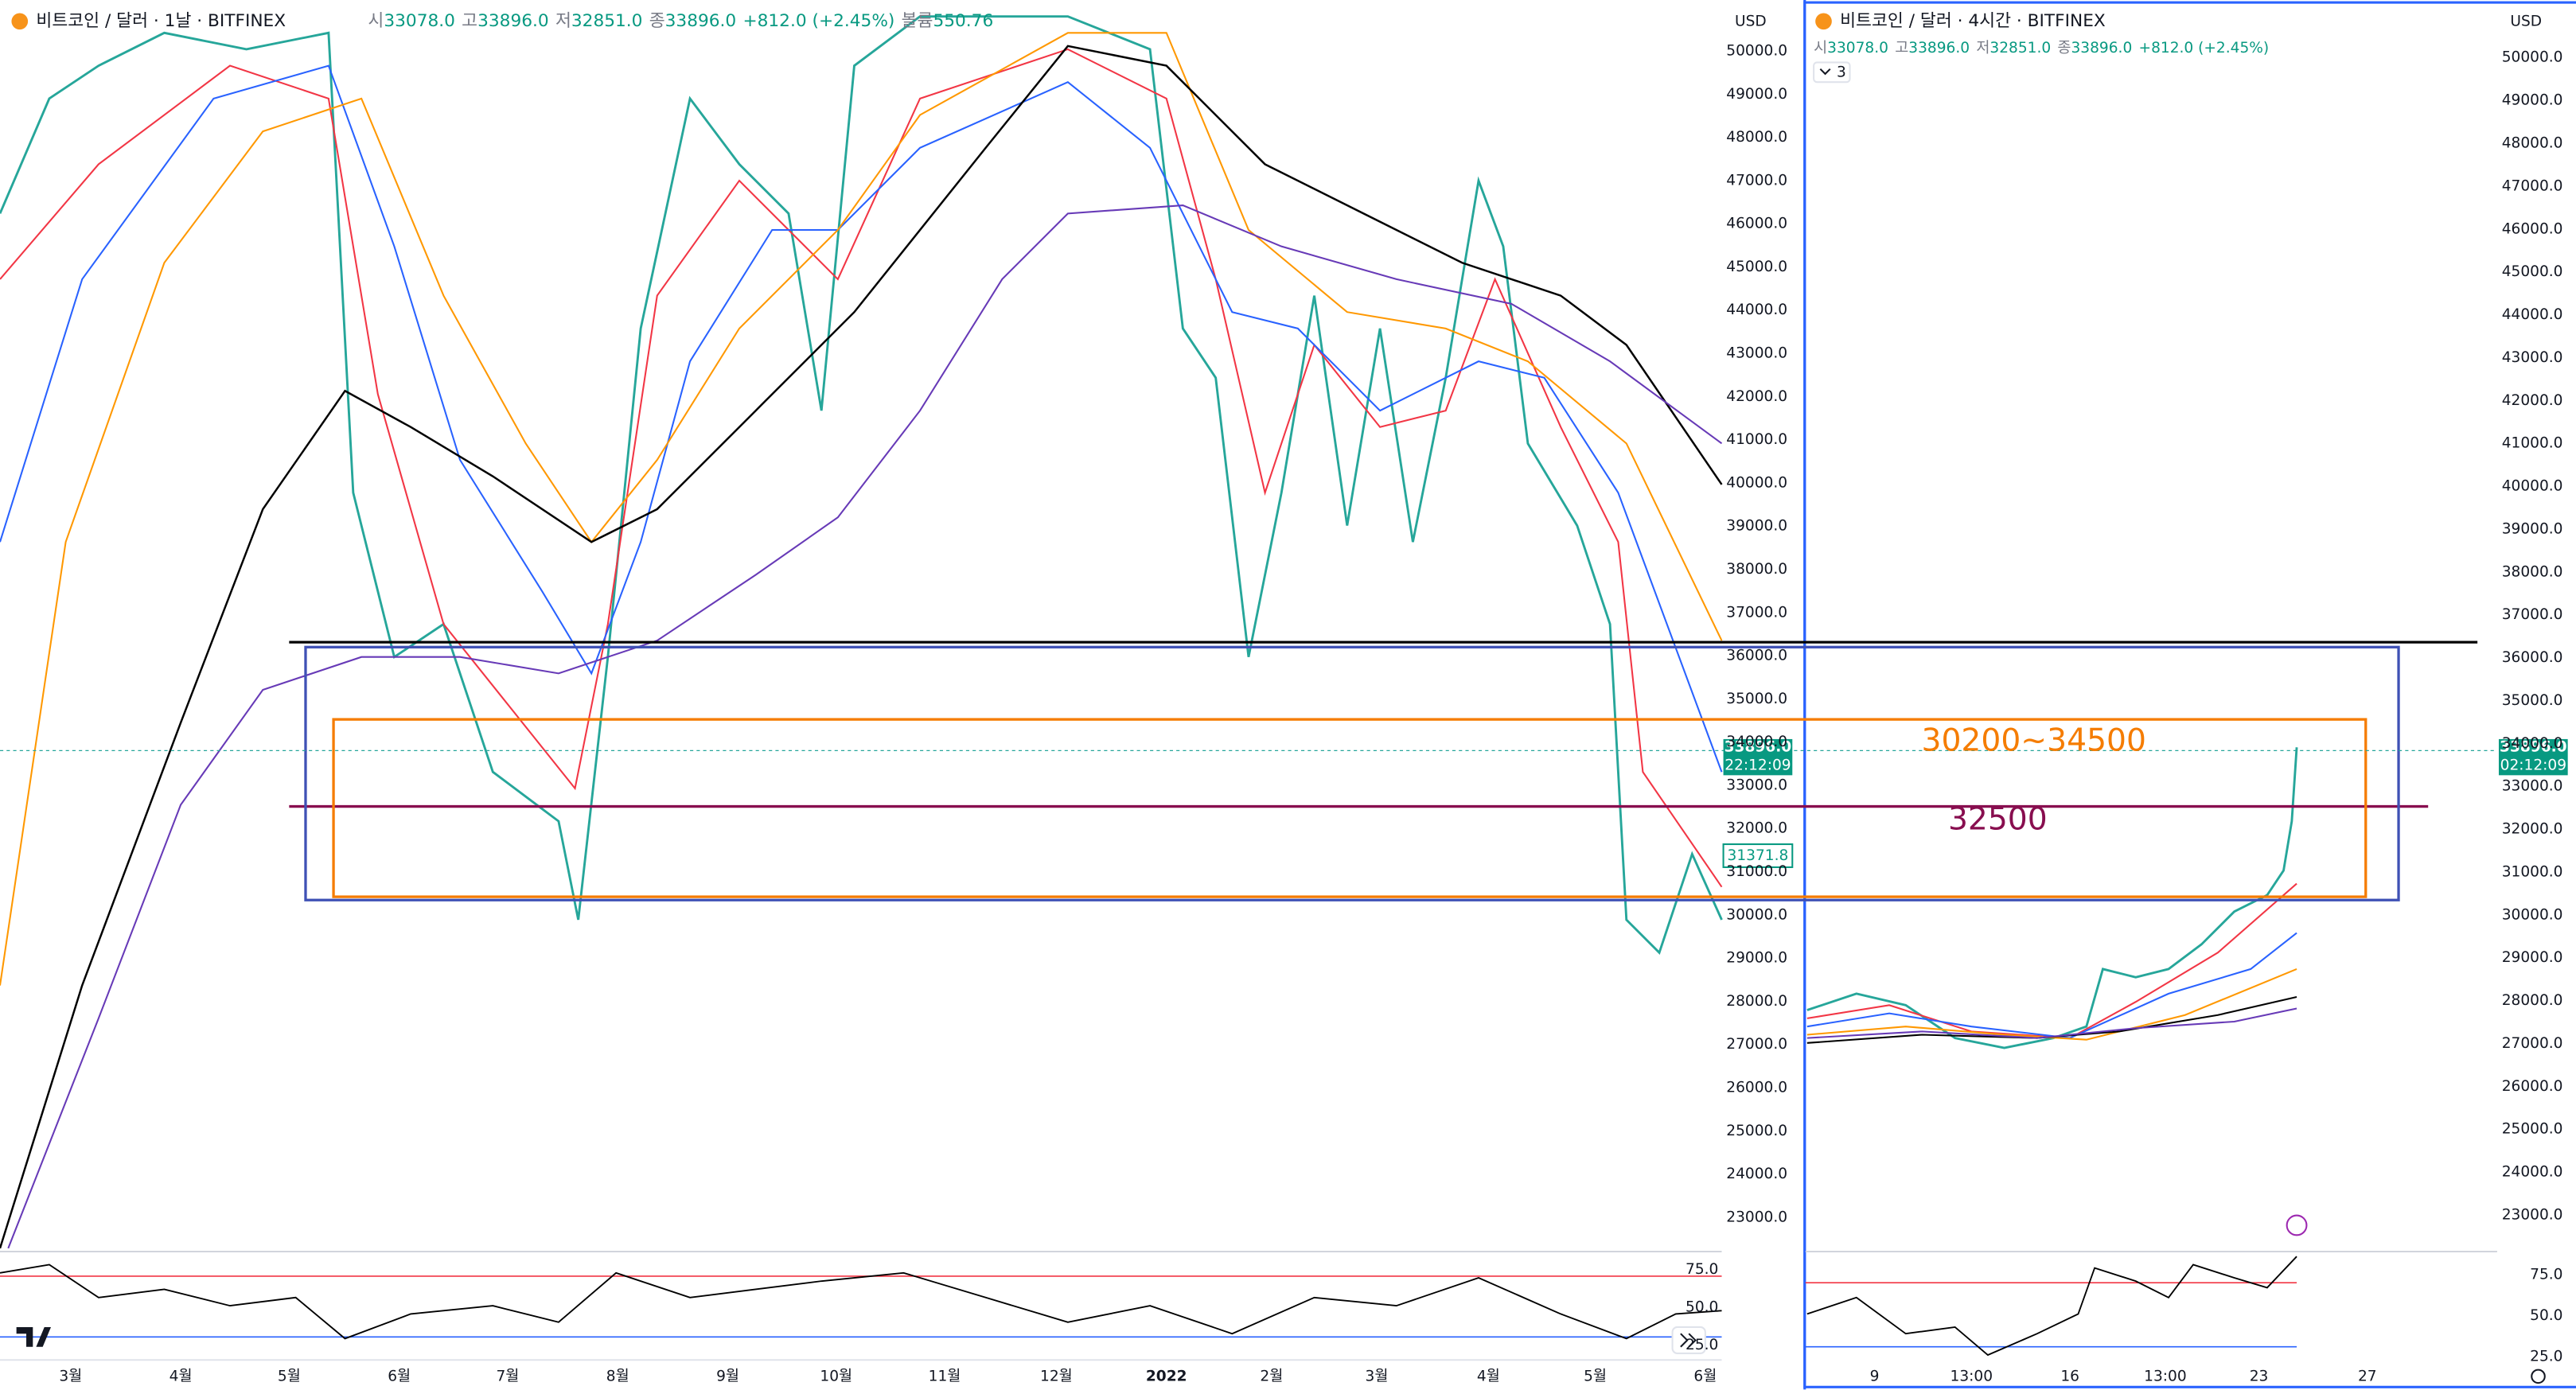  What do you see at coordinates (1757, 765) in the screenshot?
I see `countdown: 22:12:09` at bounding box center [1757, 765].